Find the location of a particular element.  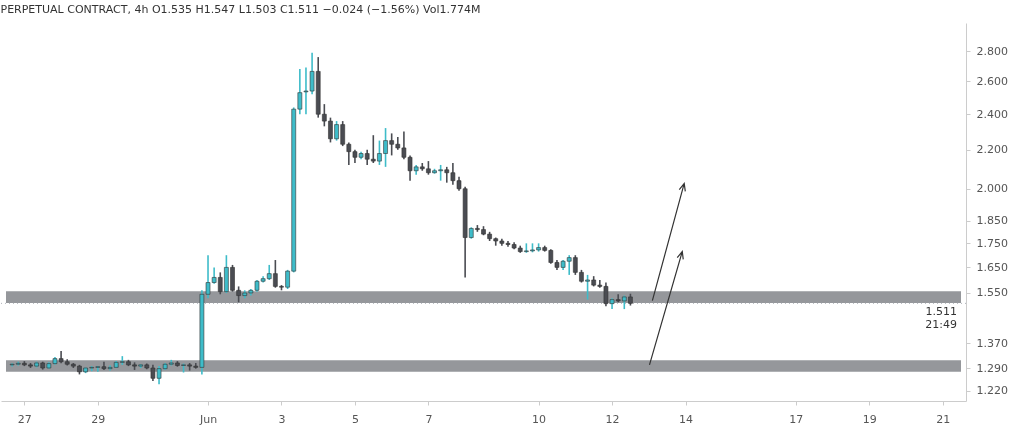

x-tick-label: 21 is located at coordinates (943, 419).